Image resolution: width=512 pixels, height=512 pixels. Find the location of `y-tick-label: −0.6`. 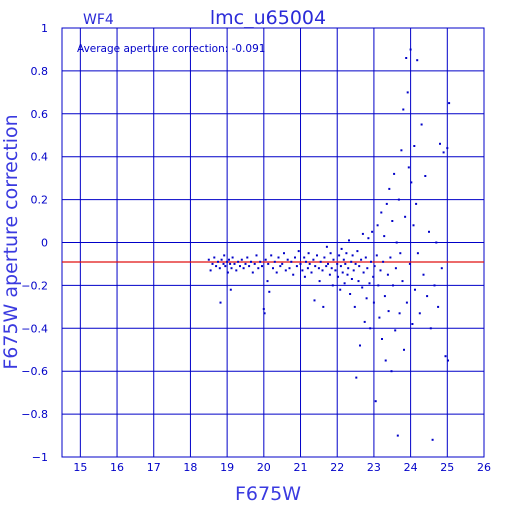

y-tick-label: −0.6 is located at coordinates (34, 371).